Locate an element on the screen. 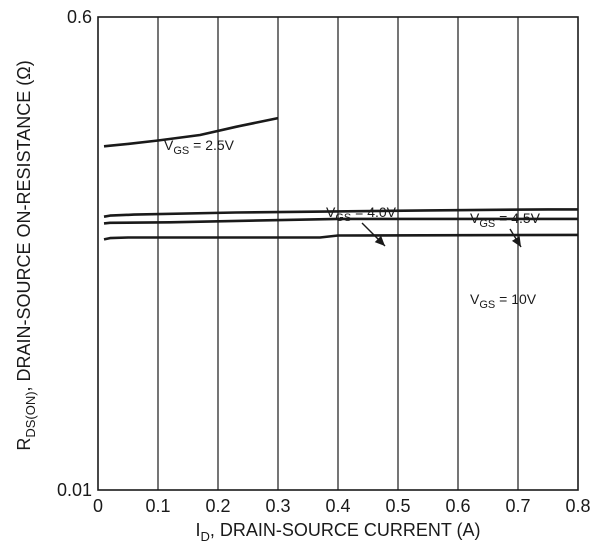  series-label-vgs-2-5v: VGS = 2.5V is located at coordinates (199, 147).